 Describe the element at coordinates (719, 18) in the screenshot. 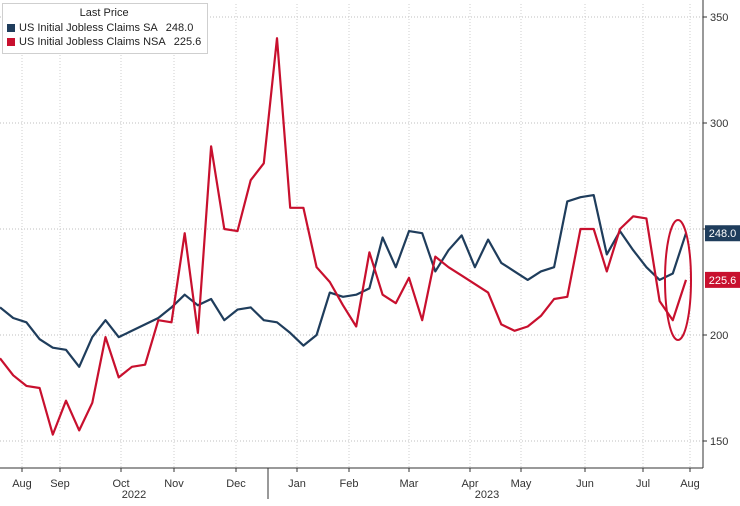

I see `y-tick-label: 350` at that location.